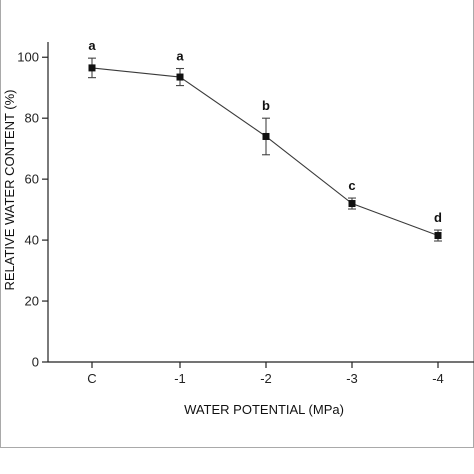  I want to click on x-ticks, so click(265, 365).